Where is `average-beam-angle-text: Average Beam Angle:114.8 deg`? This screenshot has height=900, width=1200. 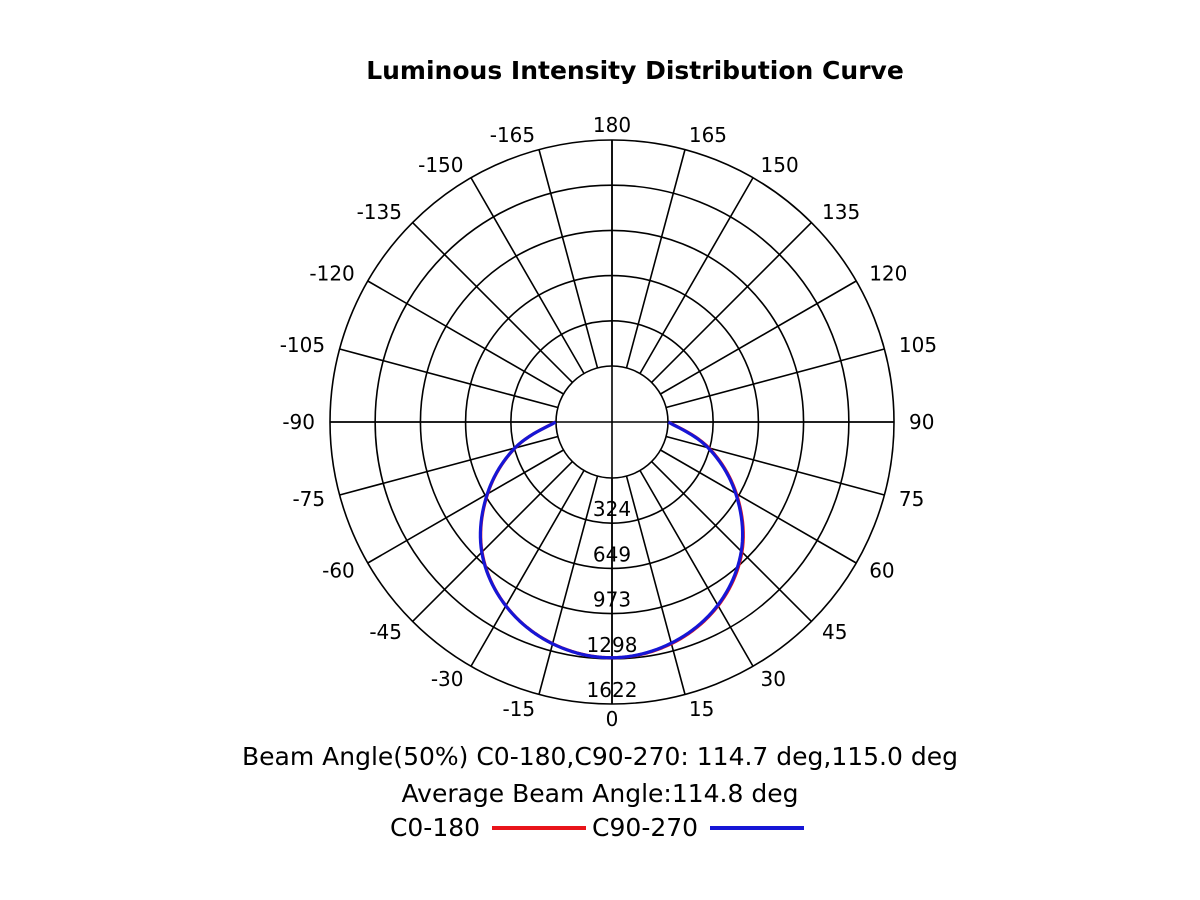 average-beam-angle-text: Average Beam Angle:114.8 deg is located at coordinates (600, 793).